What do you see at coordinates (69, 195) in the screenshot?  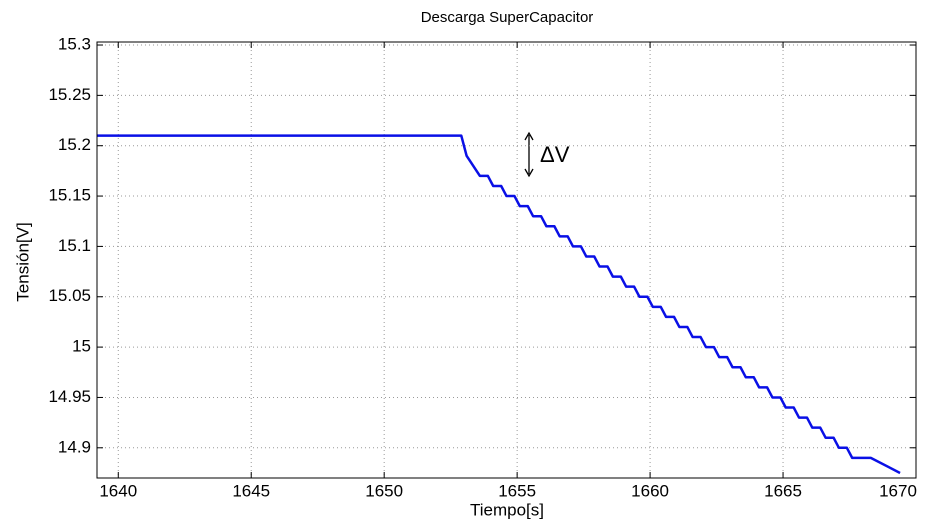 I see `y-tick-label: 15.15` at bounding box center [69, 195].